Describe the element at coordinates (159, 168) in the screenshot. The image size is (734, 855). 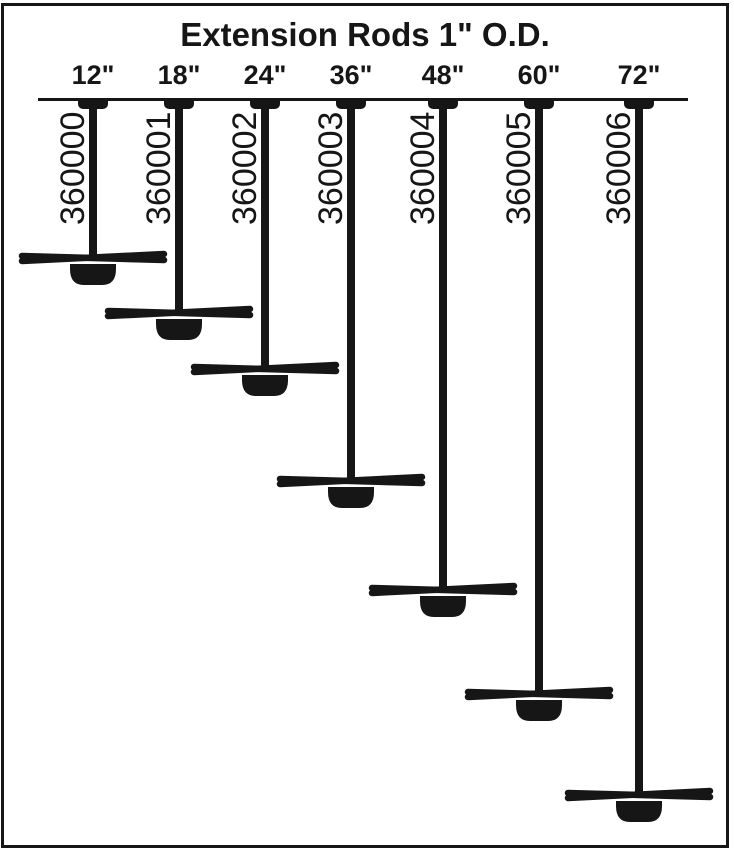
I see `part-number-label: 360001` at that location.